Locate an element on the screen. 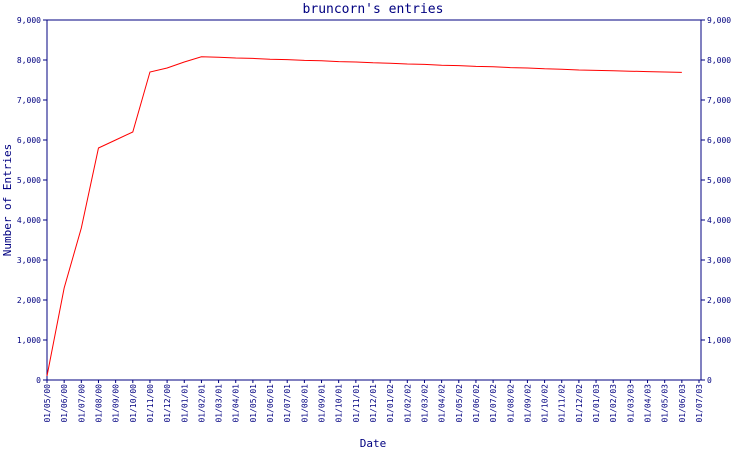 Image resolution: width=750 pixels, height=450 pixels. x-tick-label: 01/09/02 is located at coordinates (527, 403).